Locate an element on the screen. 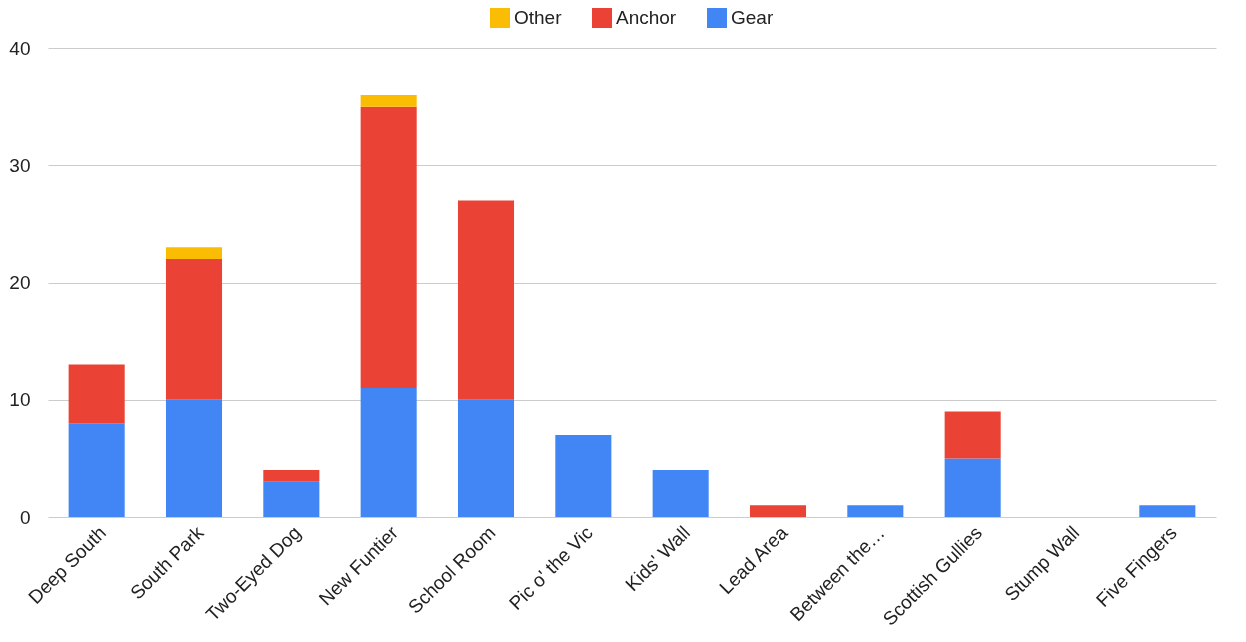 The width and height of the screenshot is (1246, 642). x-tick-label: Pic o' the Vic is located at coordinates (550, 568).